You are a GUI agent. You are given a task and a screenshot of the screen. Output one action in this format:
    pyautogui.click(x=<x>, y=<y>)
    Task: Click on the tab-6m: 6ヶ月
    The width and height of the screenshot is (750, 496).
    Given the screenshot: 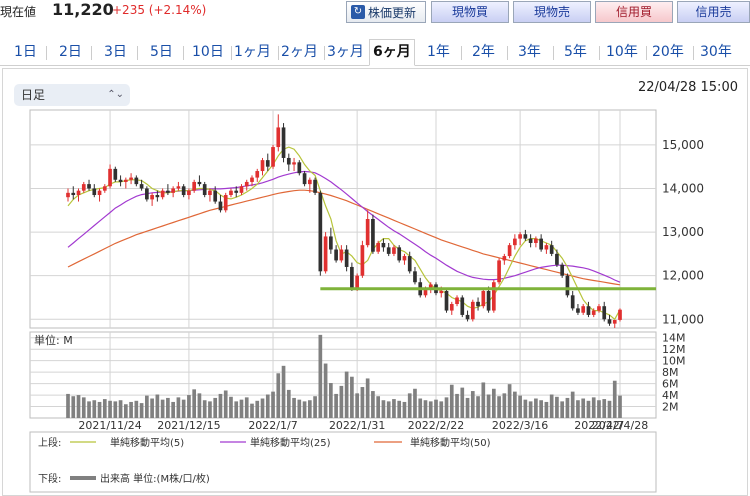 What is the action you would take?
    pyautogui.click(x=392, y=52)
    